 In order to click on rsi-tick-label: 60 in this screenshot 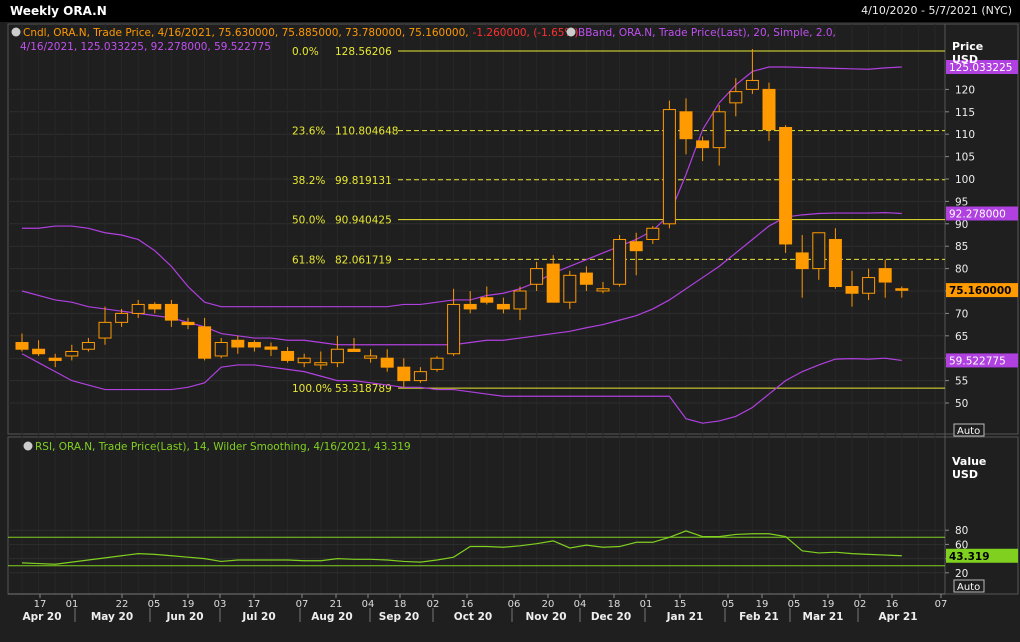, I will do `click(961, 545)`.